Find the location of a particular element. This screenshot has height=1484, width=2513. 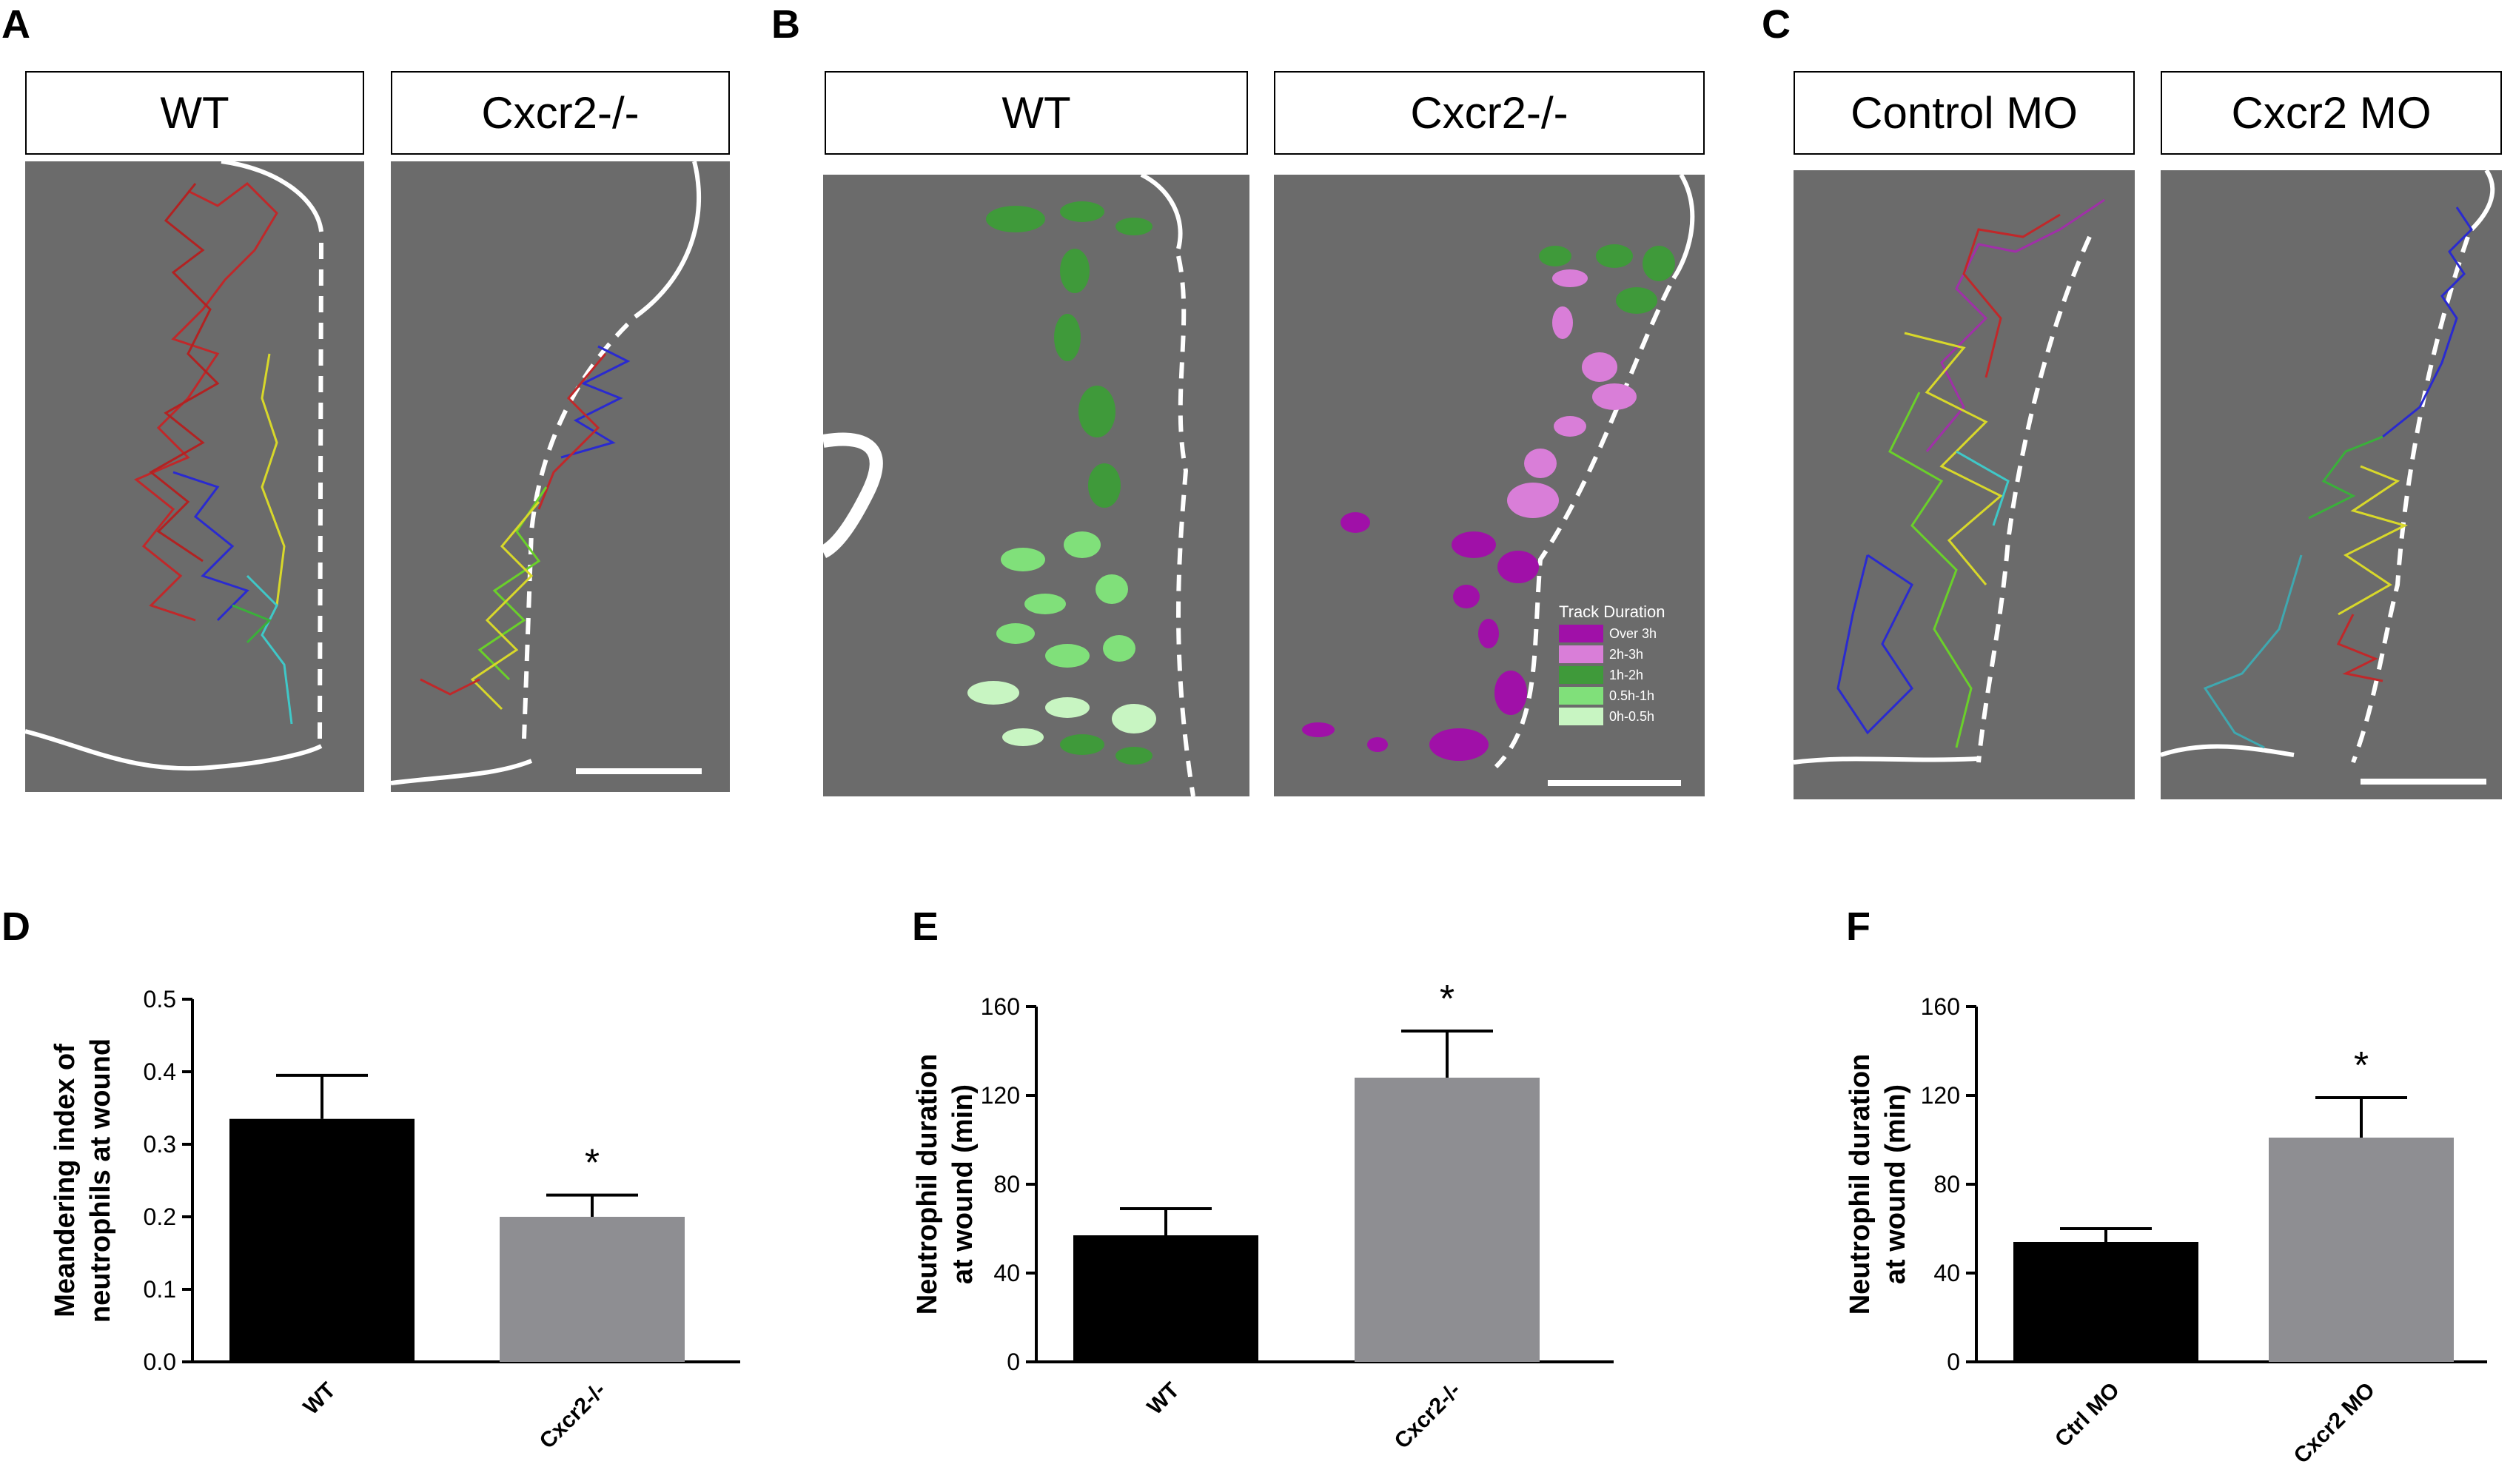

legend-label: 1h-2h is located at coordinates (1627, 674).